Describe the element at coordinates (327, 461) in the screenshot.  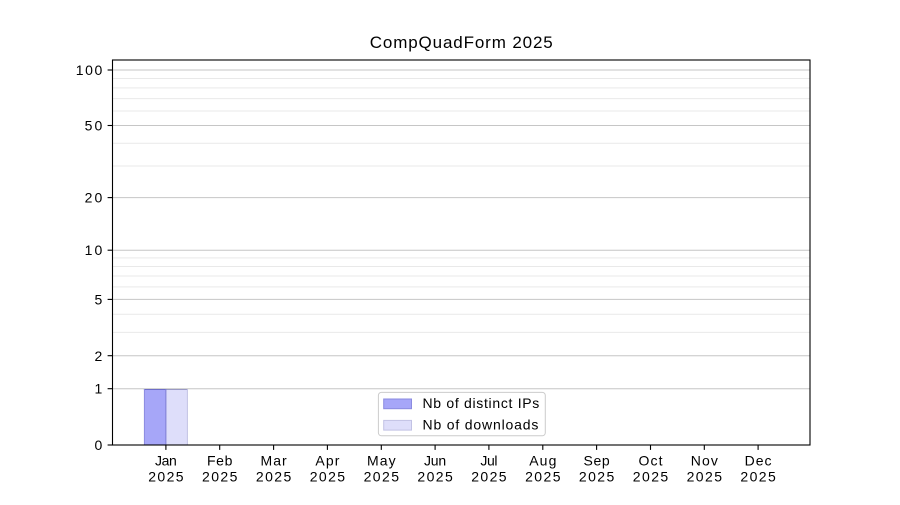
I see `svg-text: Apr` at that location.